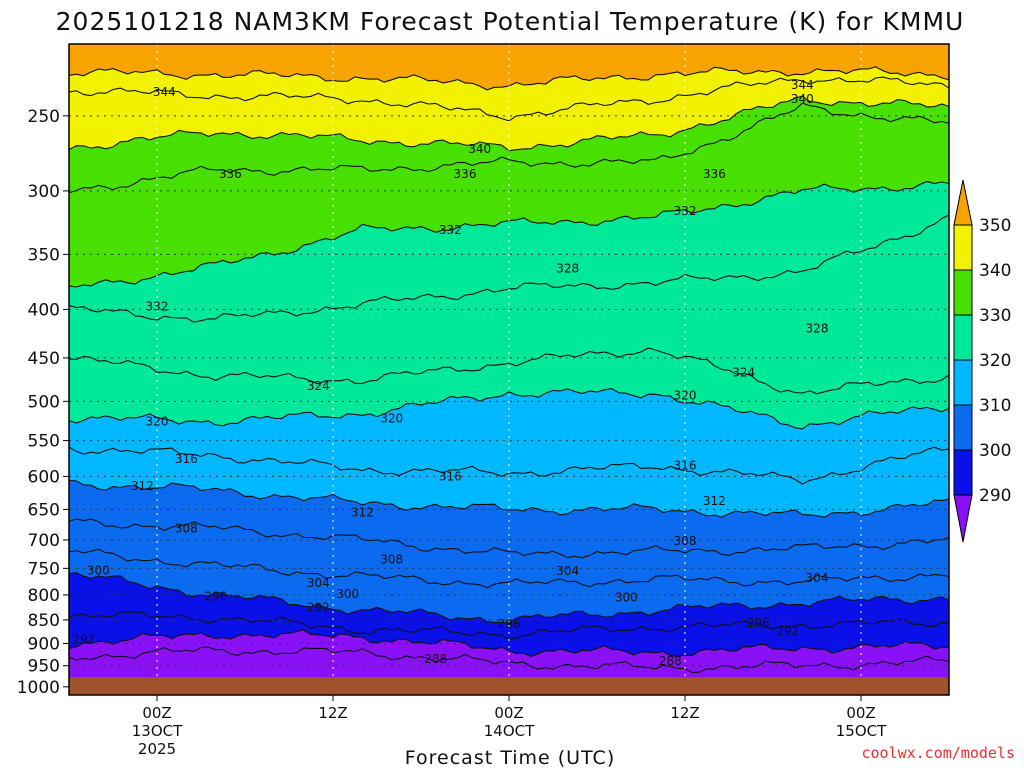 This screenshot has width=1024, height=768. What do you see at coordinates (995, 496) in the screenshot?
I see `colorbar-label: 290` at bounding box center [995, 496].